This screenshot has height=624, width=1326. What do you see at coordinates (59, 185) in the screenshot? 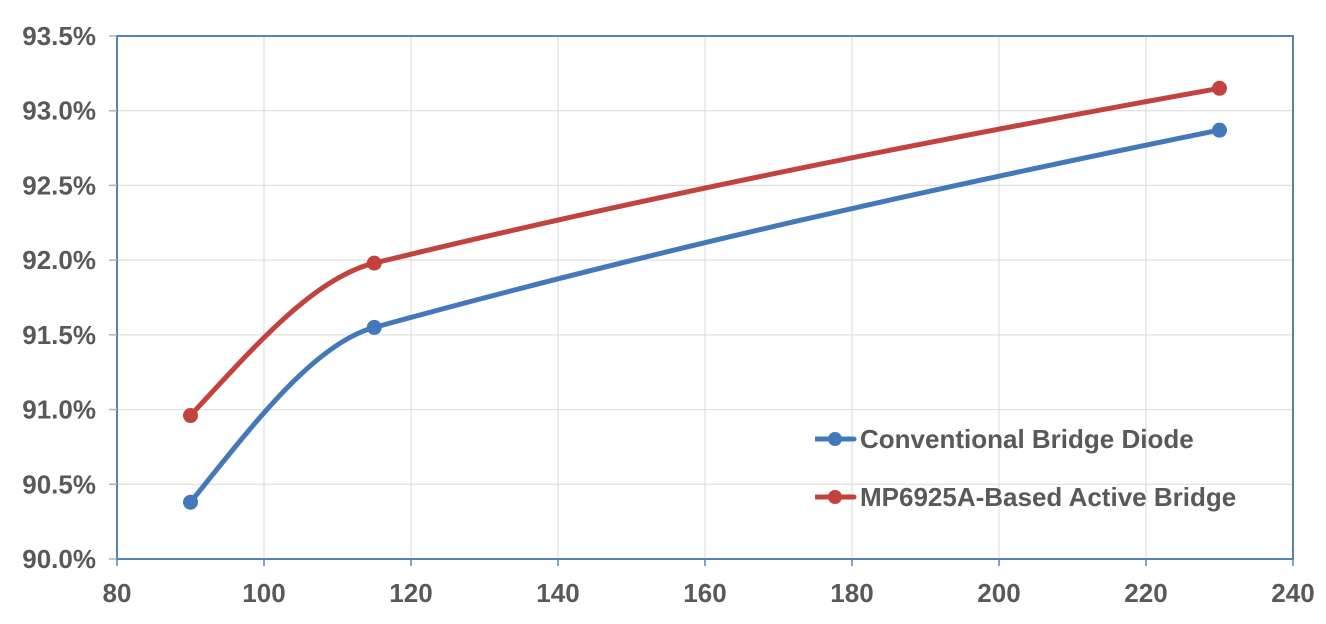
I see `y-axis-tick-label: 92.5%` at bounding box center [59, 185].